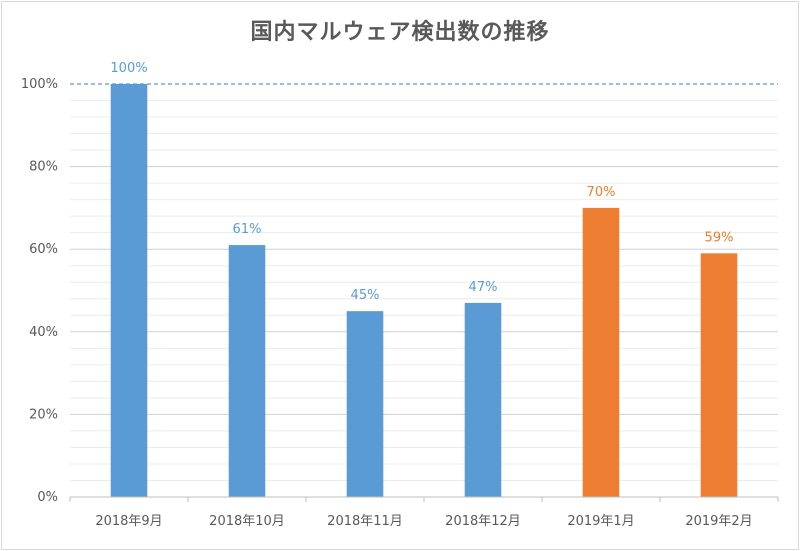  I want to click on chart-title: 国内マルウェア検出数の推移, so click(400, 32).